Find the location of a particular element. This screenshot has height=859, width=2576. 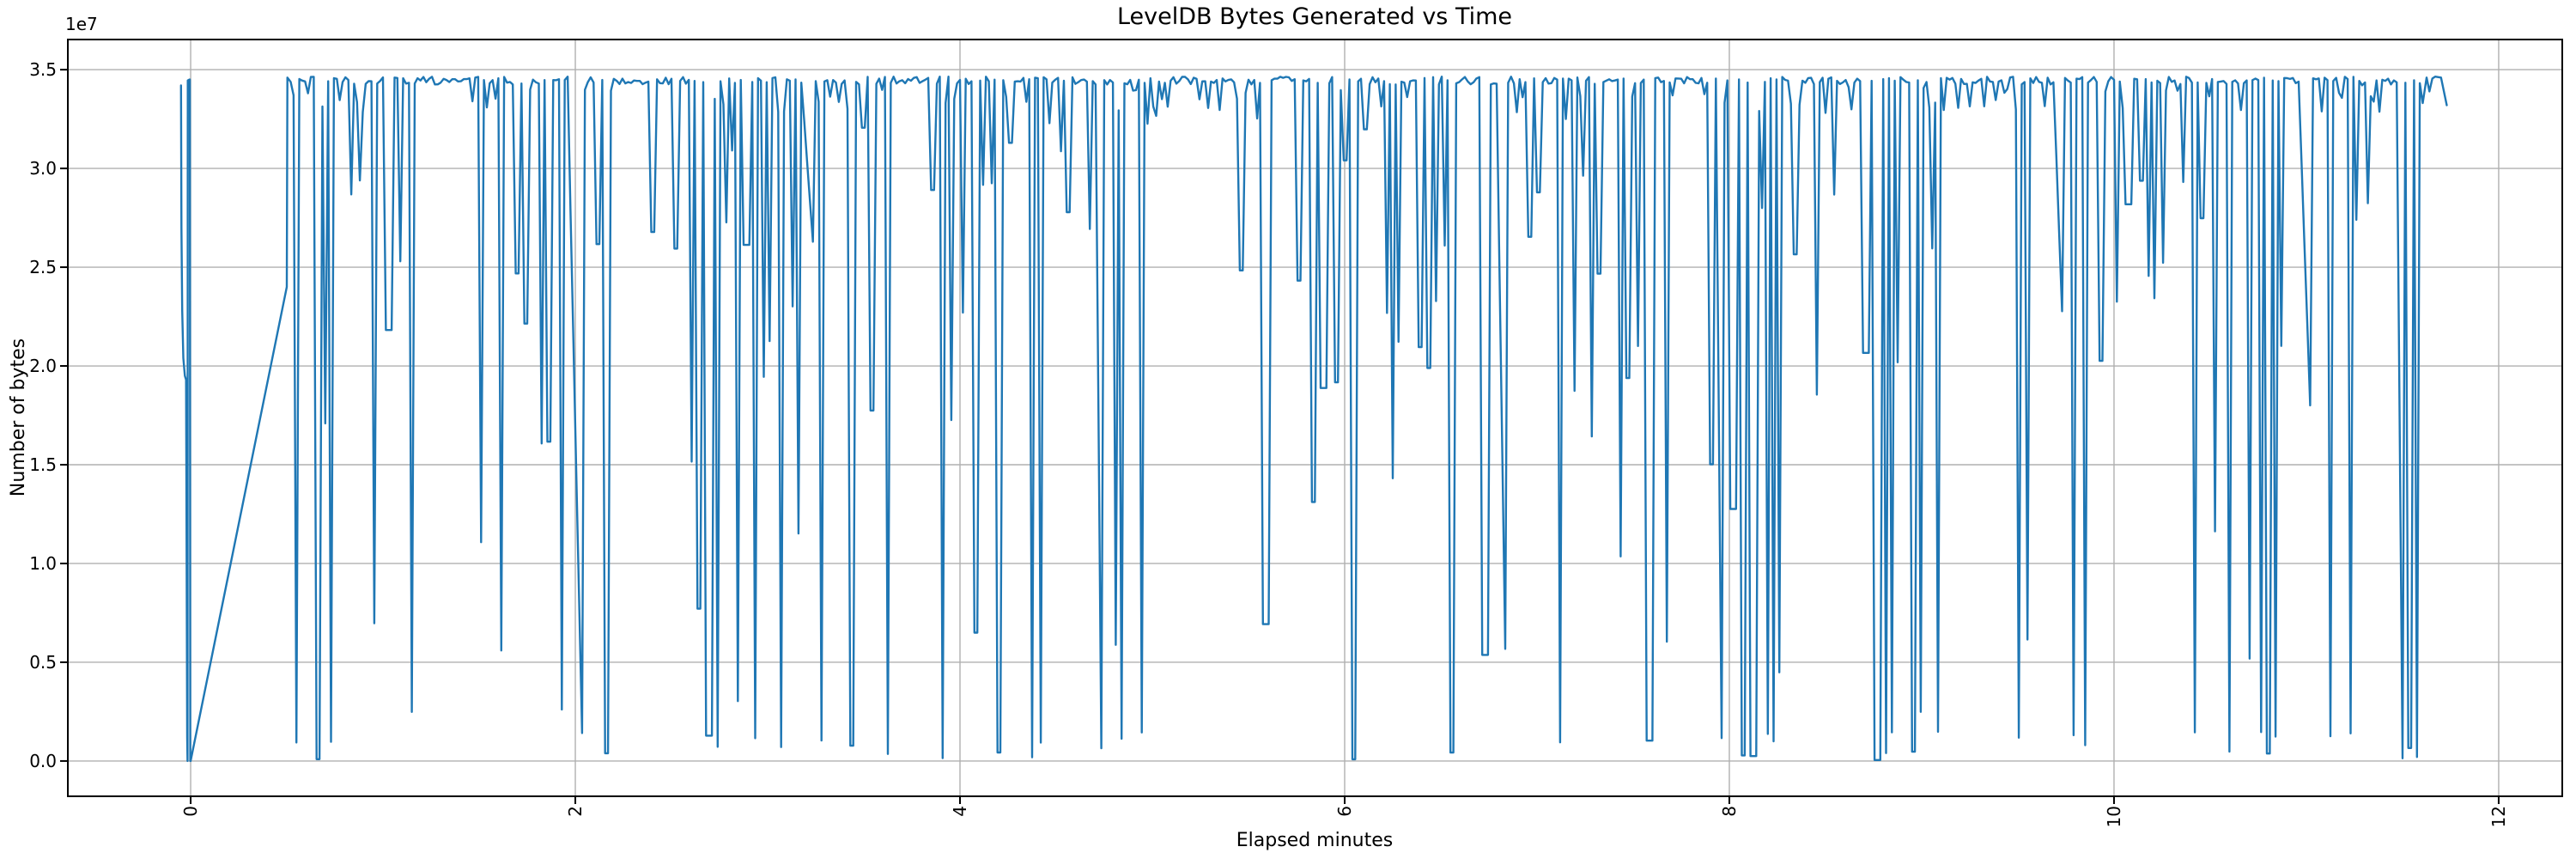

x-axis-label: Elapsed minutes is located at coordinates (1315, 840).